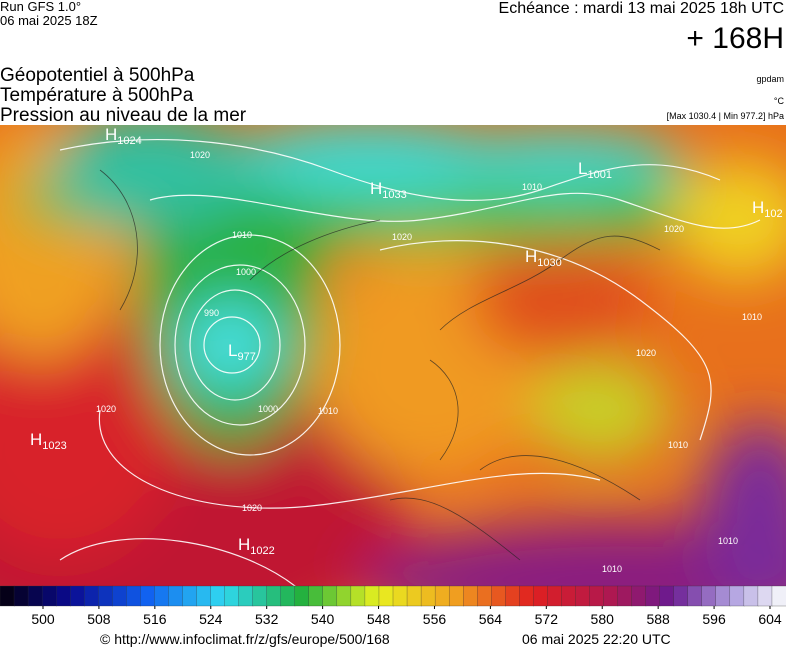  Describe the element at coordinates (658, 619) in the screenshot. I see `colorbar-label: 588` at that location.